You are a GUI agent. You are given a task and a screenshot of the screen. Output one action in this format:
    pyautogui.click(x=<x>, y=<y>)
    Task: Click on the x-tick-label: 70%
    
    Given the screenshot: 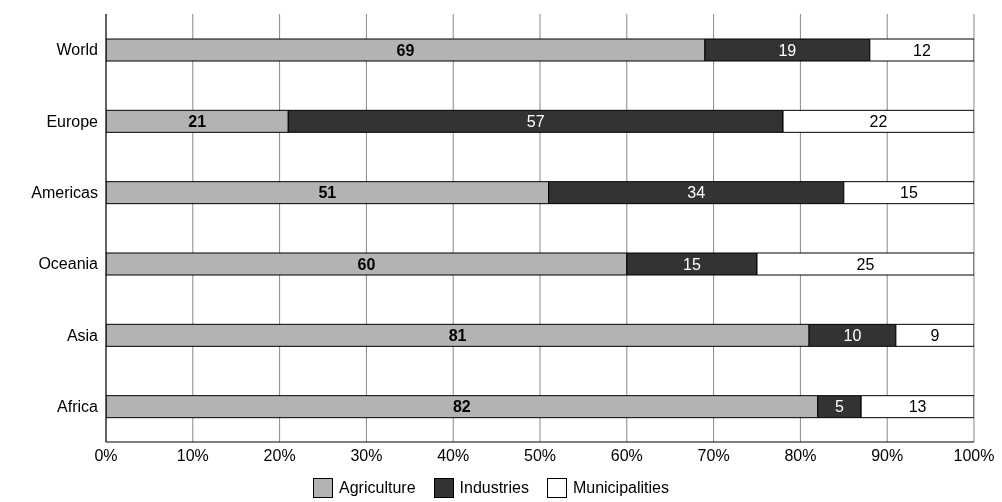 What is the action you would take?
    pyautogui.click(x=713, y=456)
    